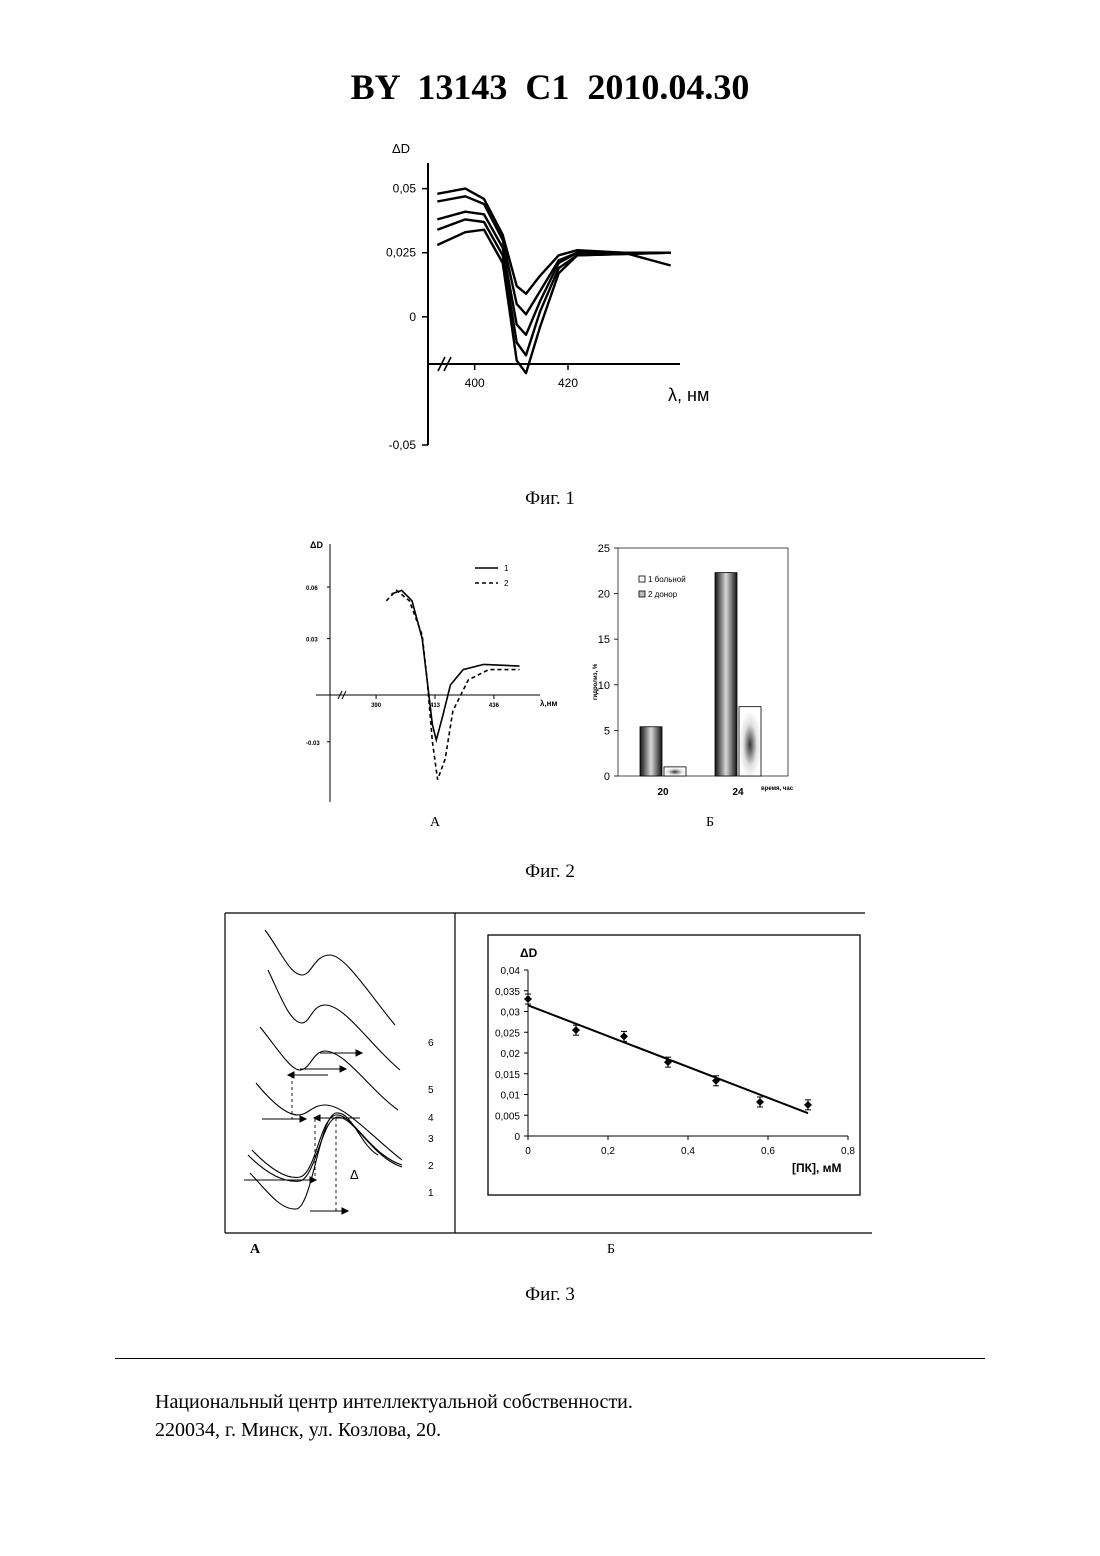 This screenshot has height=1556, width=1100. I want to click on fig2b-cat-0: 20, so click(663, 792).